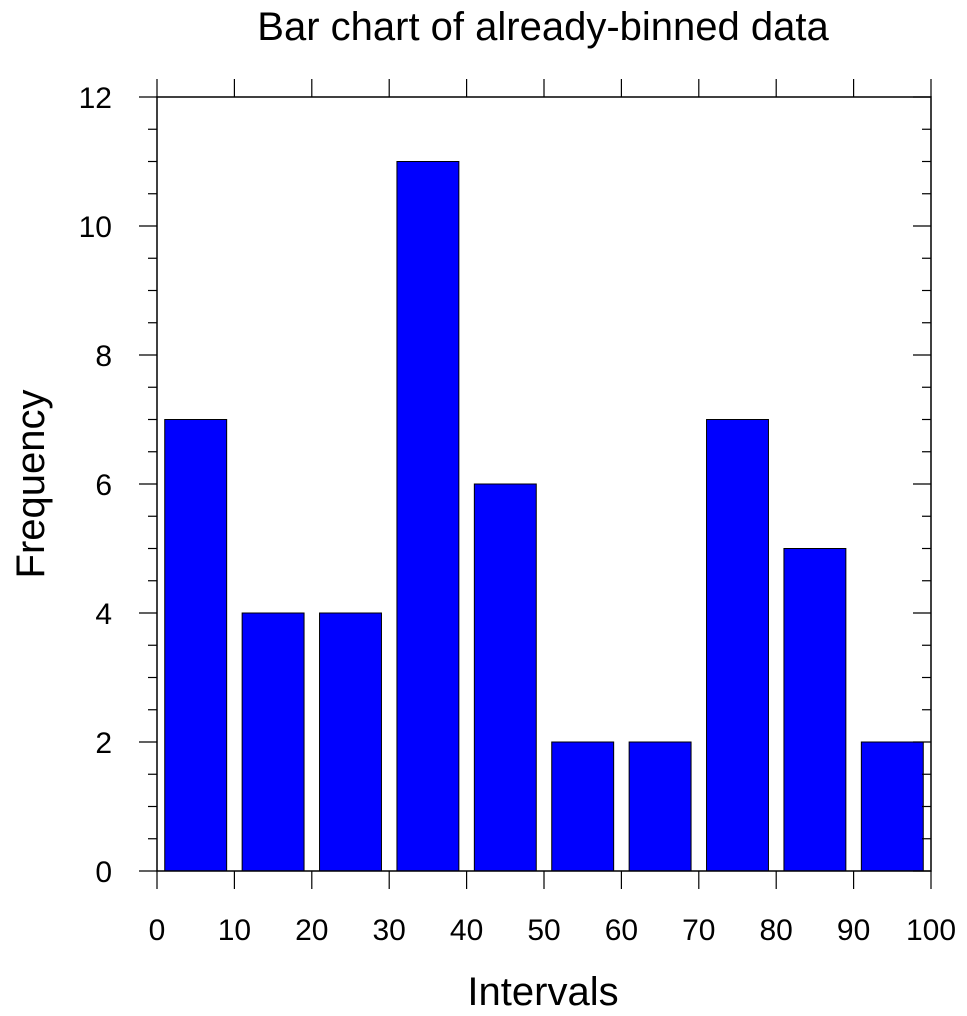 Image resolution: width=967 pixels, height=1016 pixels. I want to click on chart-title: Bar chart of already-binned data, so click(543, 27).